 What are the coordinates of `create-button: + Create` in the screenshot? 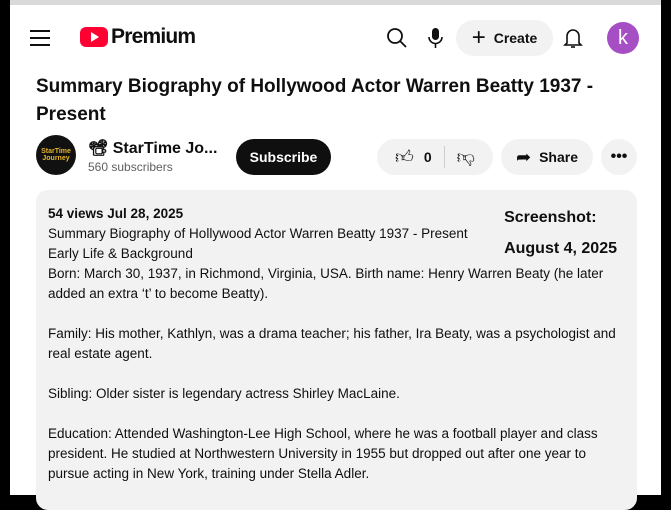 It's located at (504, 38).